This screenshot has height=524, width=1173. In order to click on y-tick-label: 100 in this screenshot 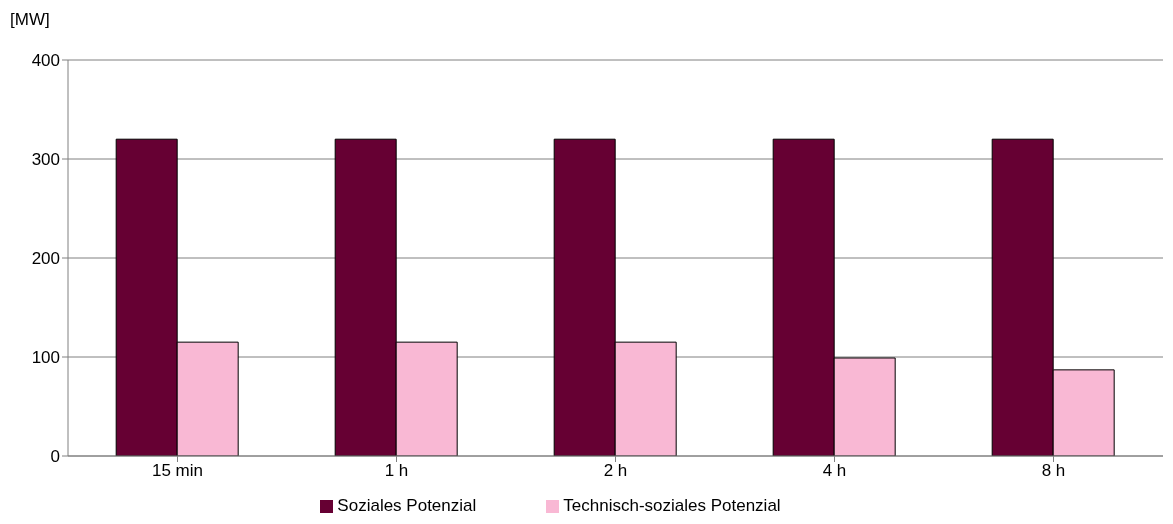, I will do `click(45, 358)`.